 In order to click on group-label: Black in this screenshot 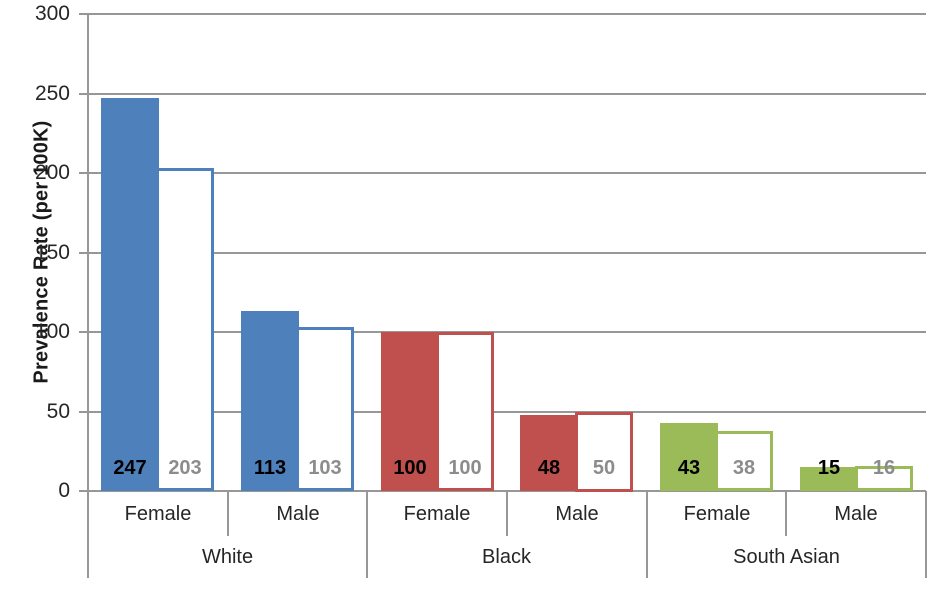, I will do `click(506, 557)`.